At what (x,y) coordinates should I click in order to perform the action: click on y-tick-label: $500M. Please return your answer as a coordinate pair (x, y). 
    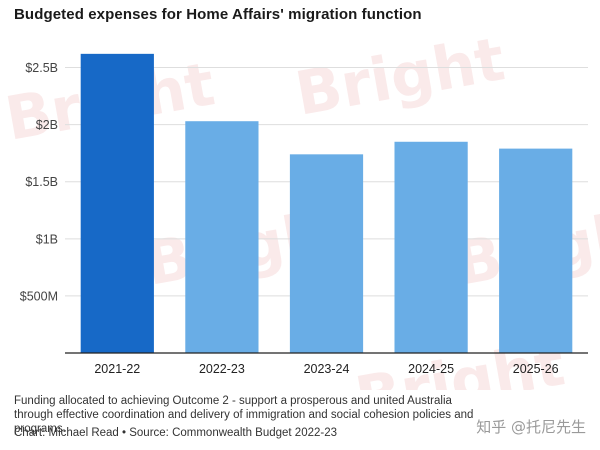
    Looking at the image, I should click on (39, 296).